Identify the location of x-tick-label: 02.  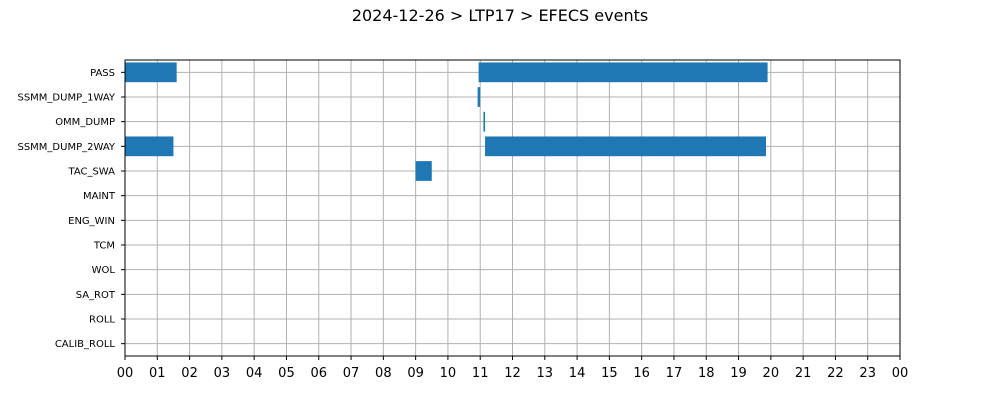
(189, 373).